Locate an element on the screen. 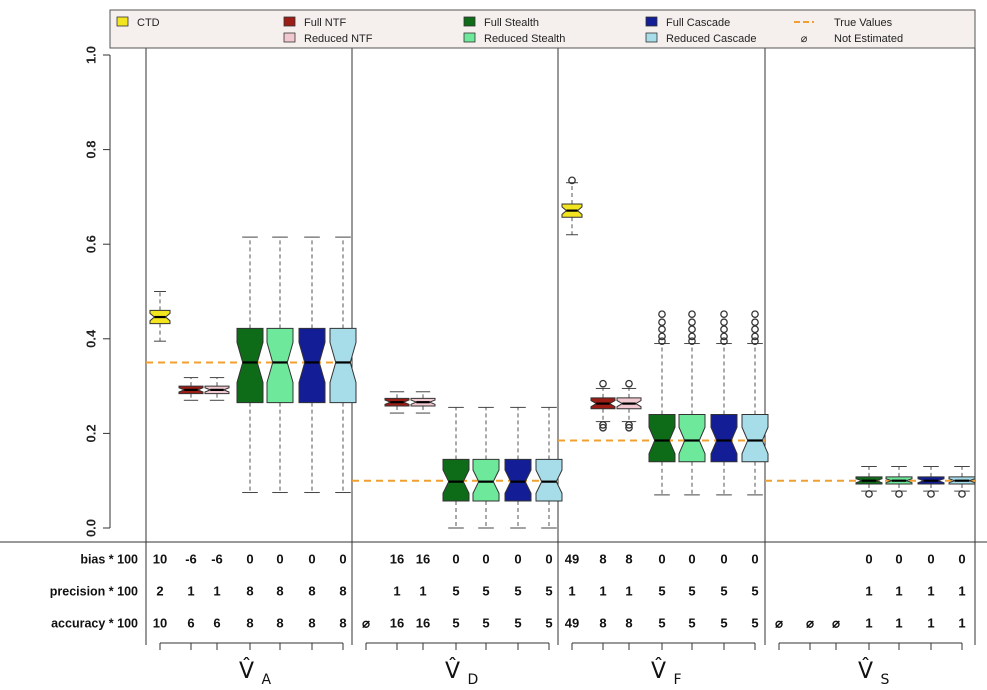 This screenshot has height=690, width=987. legend-swatch: ⌀ is located at coordinates (804, 39).